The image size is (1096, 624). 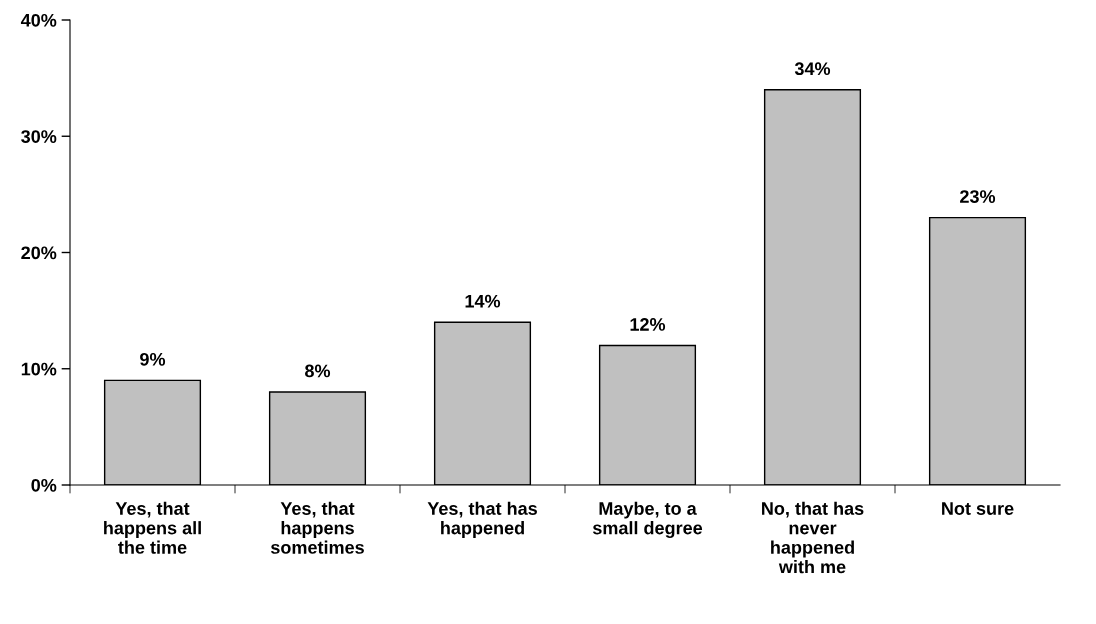 I want to click on data-label: 14%, so click(x=483, y=301).